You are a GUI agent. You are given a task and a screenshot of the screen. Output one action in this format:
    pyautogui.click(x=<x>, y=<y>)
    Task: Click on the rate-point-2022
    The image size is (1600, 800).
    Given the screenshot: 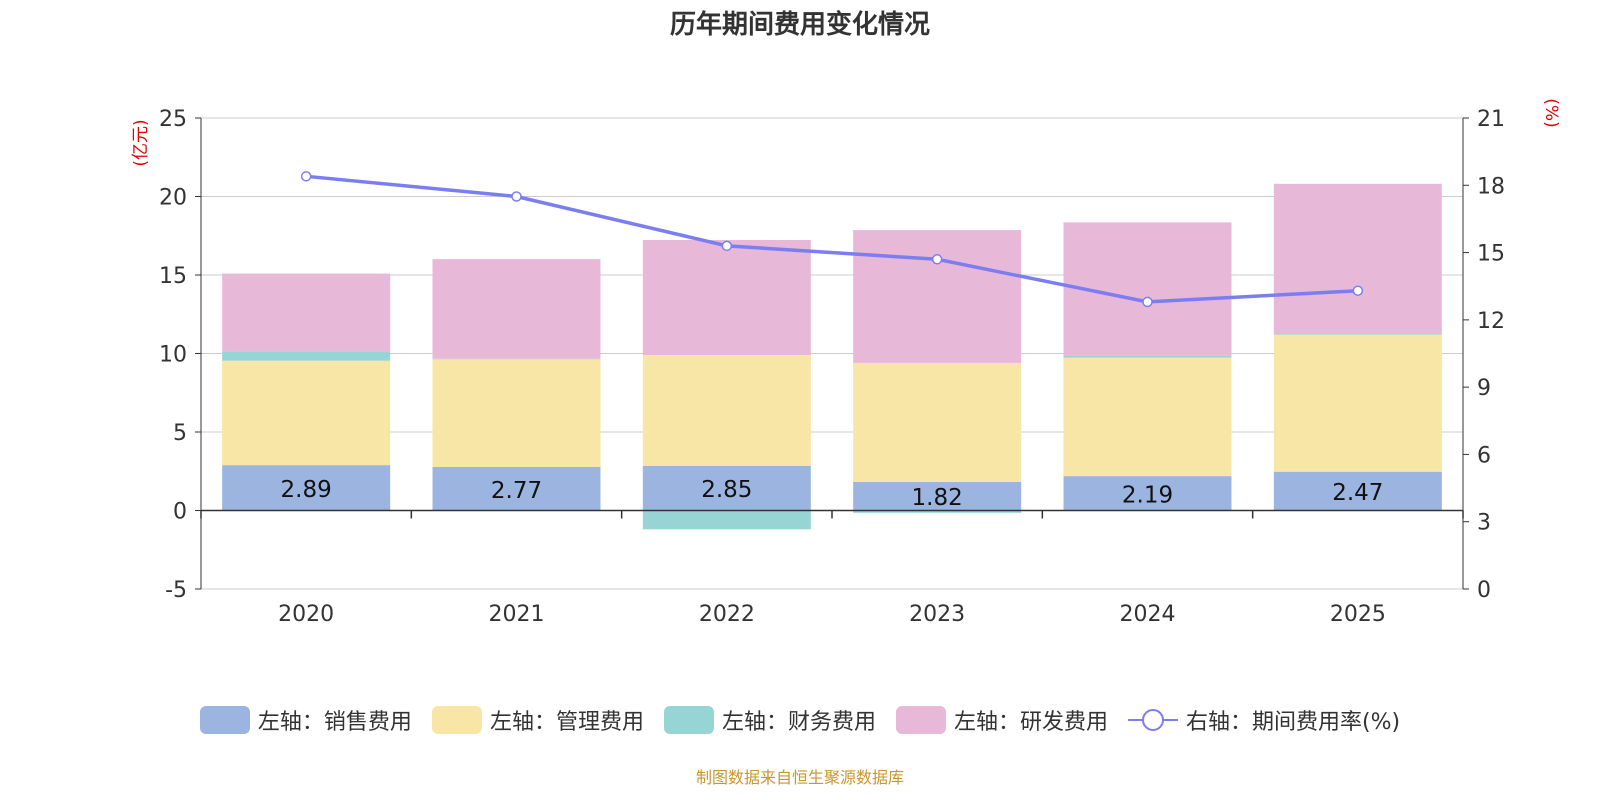 What is the action you would take?
    pyautogui.click(x=727, y=246)
    